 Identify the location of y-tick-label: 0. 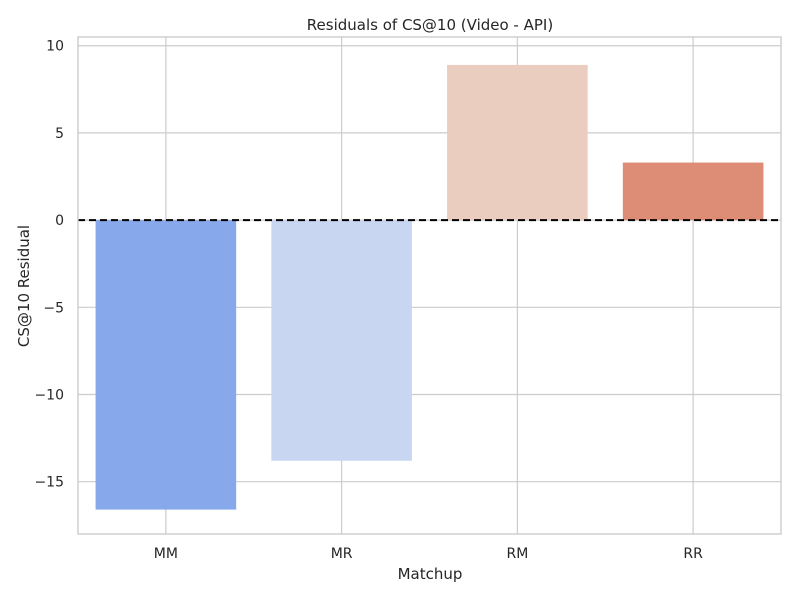
(59, 221).